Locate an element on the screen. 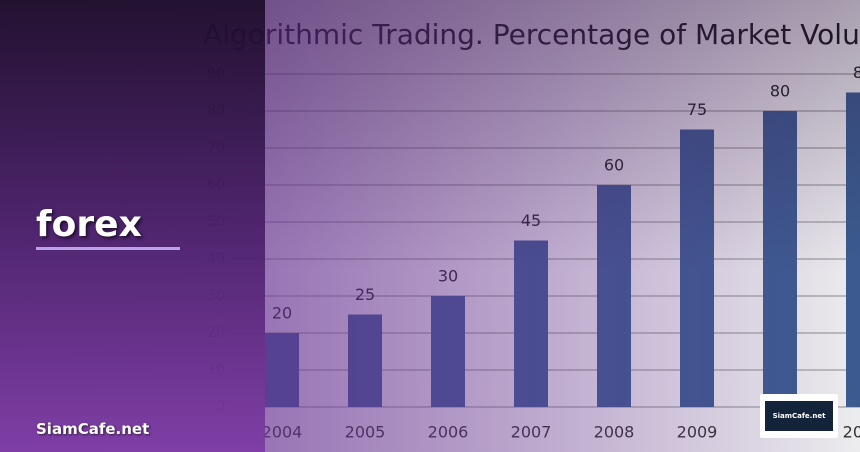 Image resolution: width=860 pixels, height=452 pixels. title-underline is located at coordinates (108, 248).